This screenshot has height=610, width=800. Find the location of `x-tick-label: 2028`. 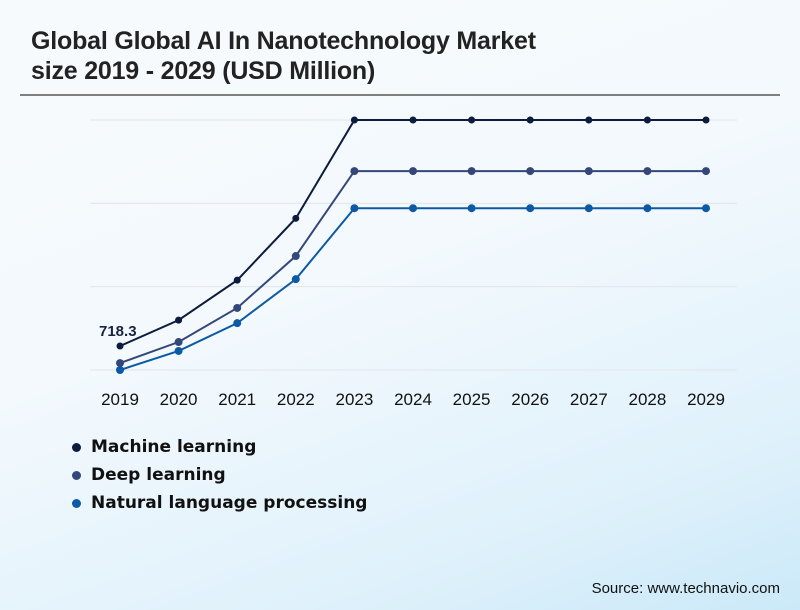

x-tick-label: 2028 is located at coordinates (647, 399).